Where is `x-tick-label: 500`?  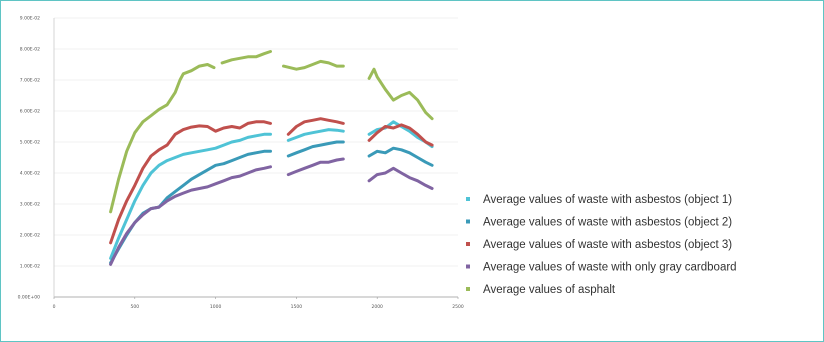 x-tick-label: 500 is located at coordinates (135, 307).